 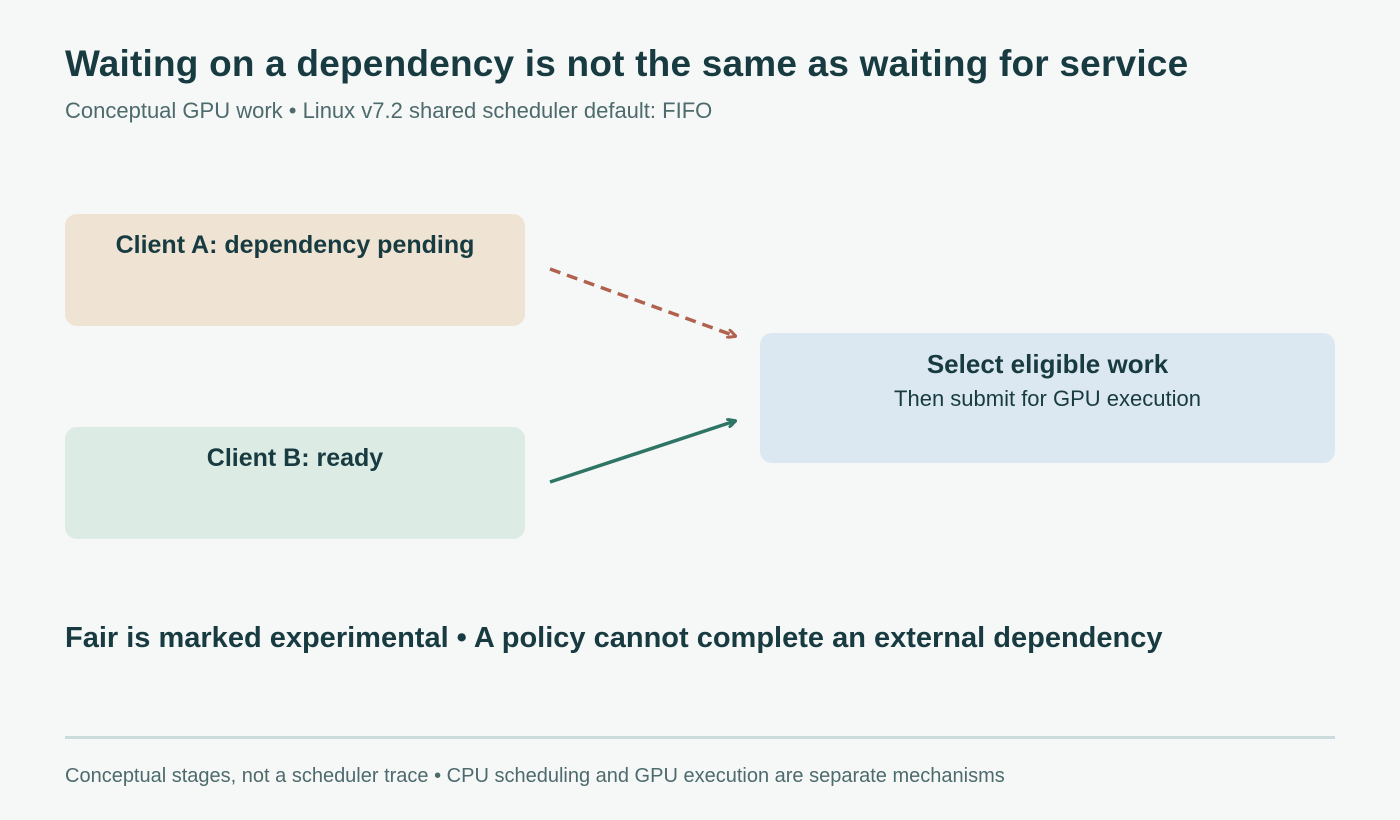 I want to click on footer-divider, so click(x=700, y=737).